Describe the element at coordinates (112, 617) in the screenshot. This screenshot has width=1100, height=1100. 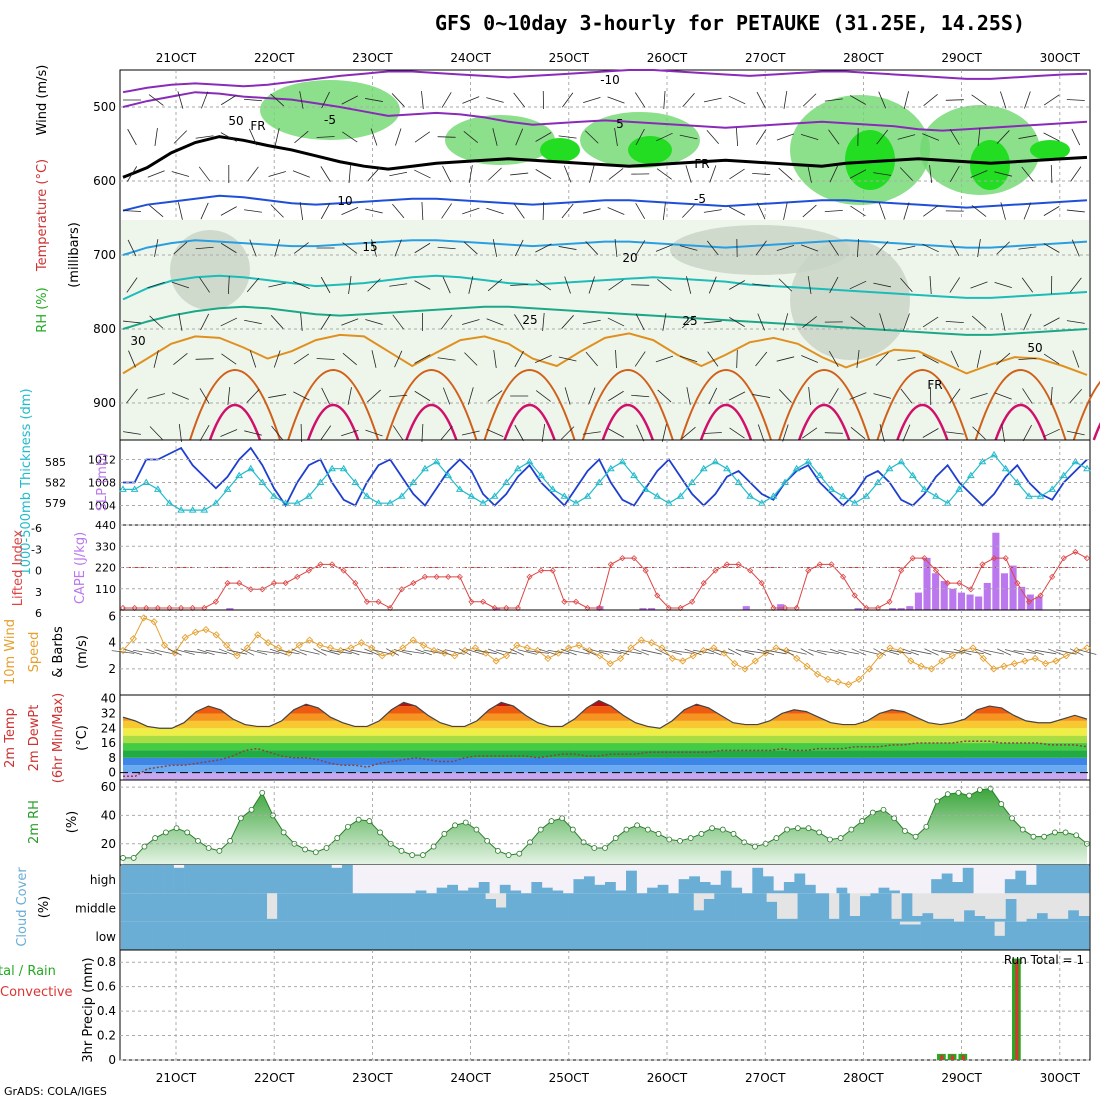
I see `wind10m-tick-label: 6` at that location.